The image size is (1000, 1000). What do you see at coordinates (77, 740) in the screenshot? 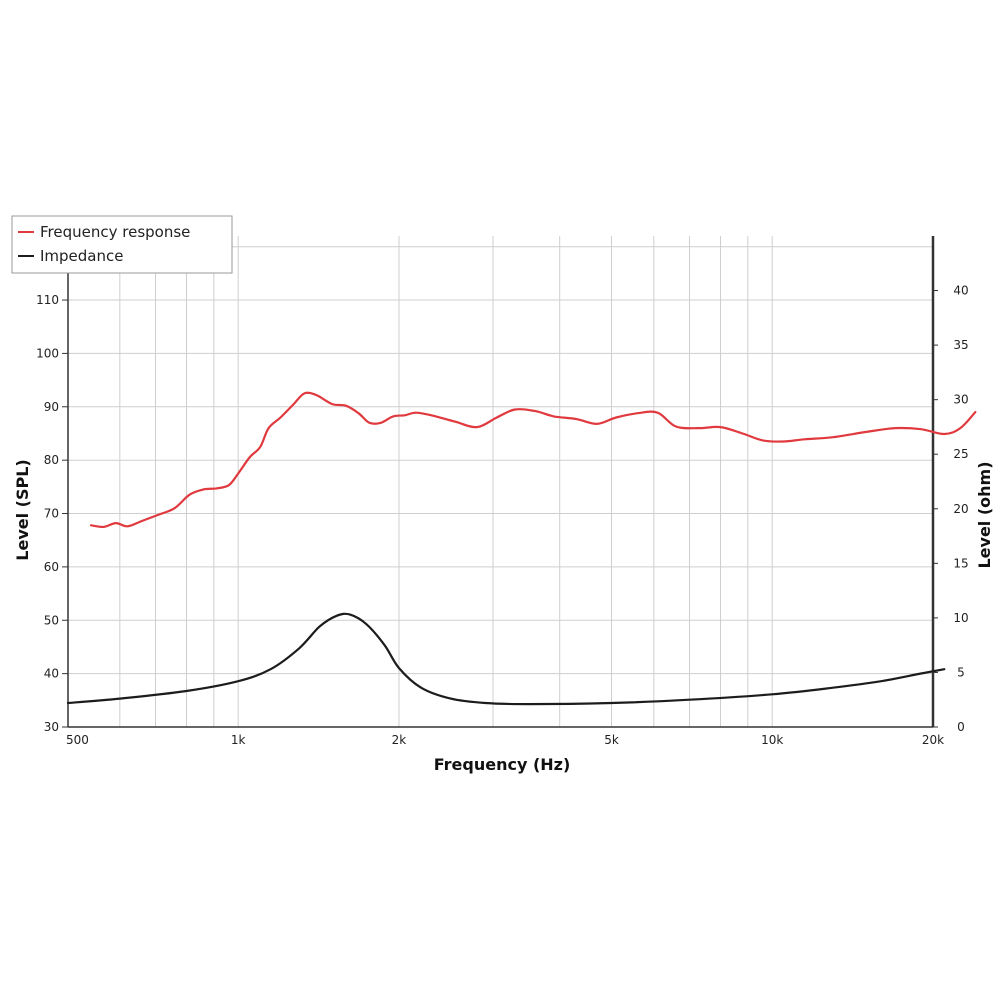
I see `x-tick-label: 500` at bounding box center [77, 740].